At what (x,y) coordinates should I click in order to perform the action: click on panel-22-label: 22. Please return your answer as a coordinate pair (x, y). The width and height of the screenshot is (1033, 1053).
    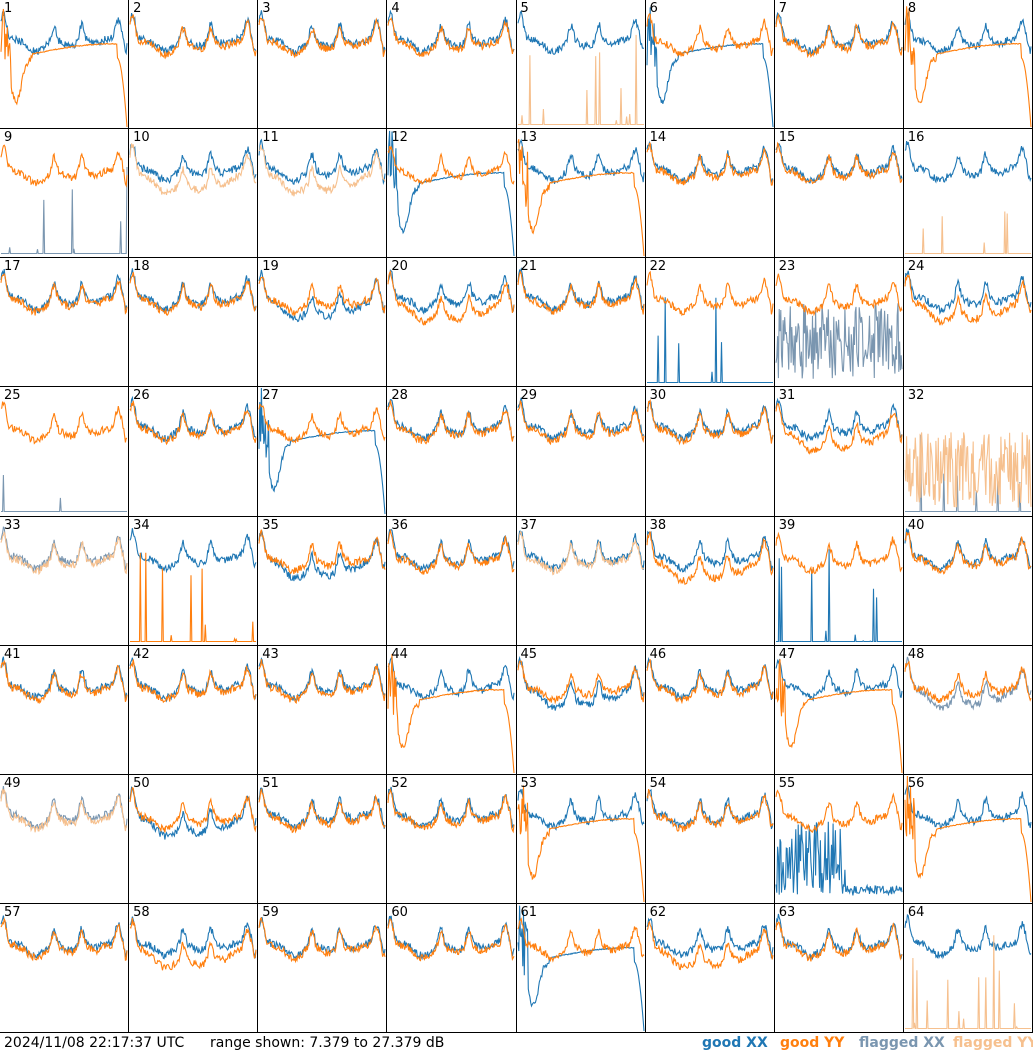
    Looking at the image, I should click on (658, 267).